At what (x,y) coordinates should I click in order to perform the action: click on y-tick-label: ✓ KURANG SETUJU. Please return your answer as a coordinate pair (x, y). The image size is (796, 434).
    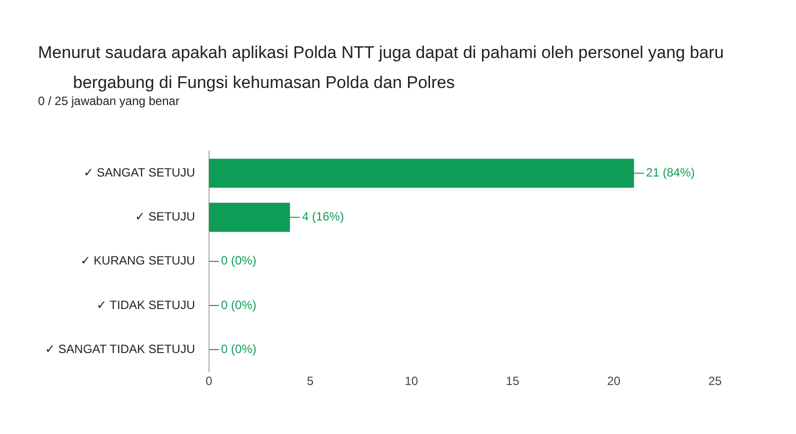
    Looking at the image, I should click on (137, 261).